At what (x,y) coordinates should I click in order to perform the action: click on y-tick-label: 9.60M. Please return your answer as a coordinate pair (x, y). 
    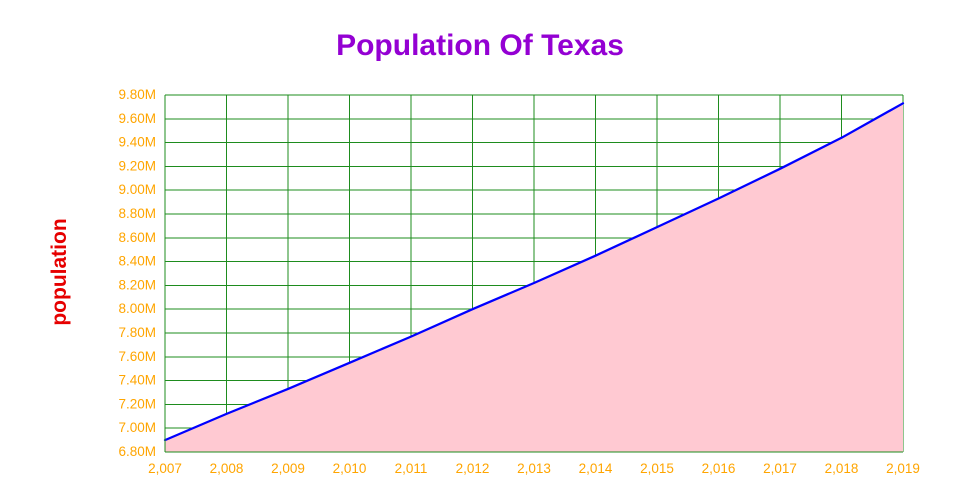
    Looking at the image, I should click on (137, 118).